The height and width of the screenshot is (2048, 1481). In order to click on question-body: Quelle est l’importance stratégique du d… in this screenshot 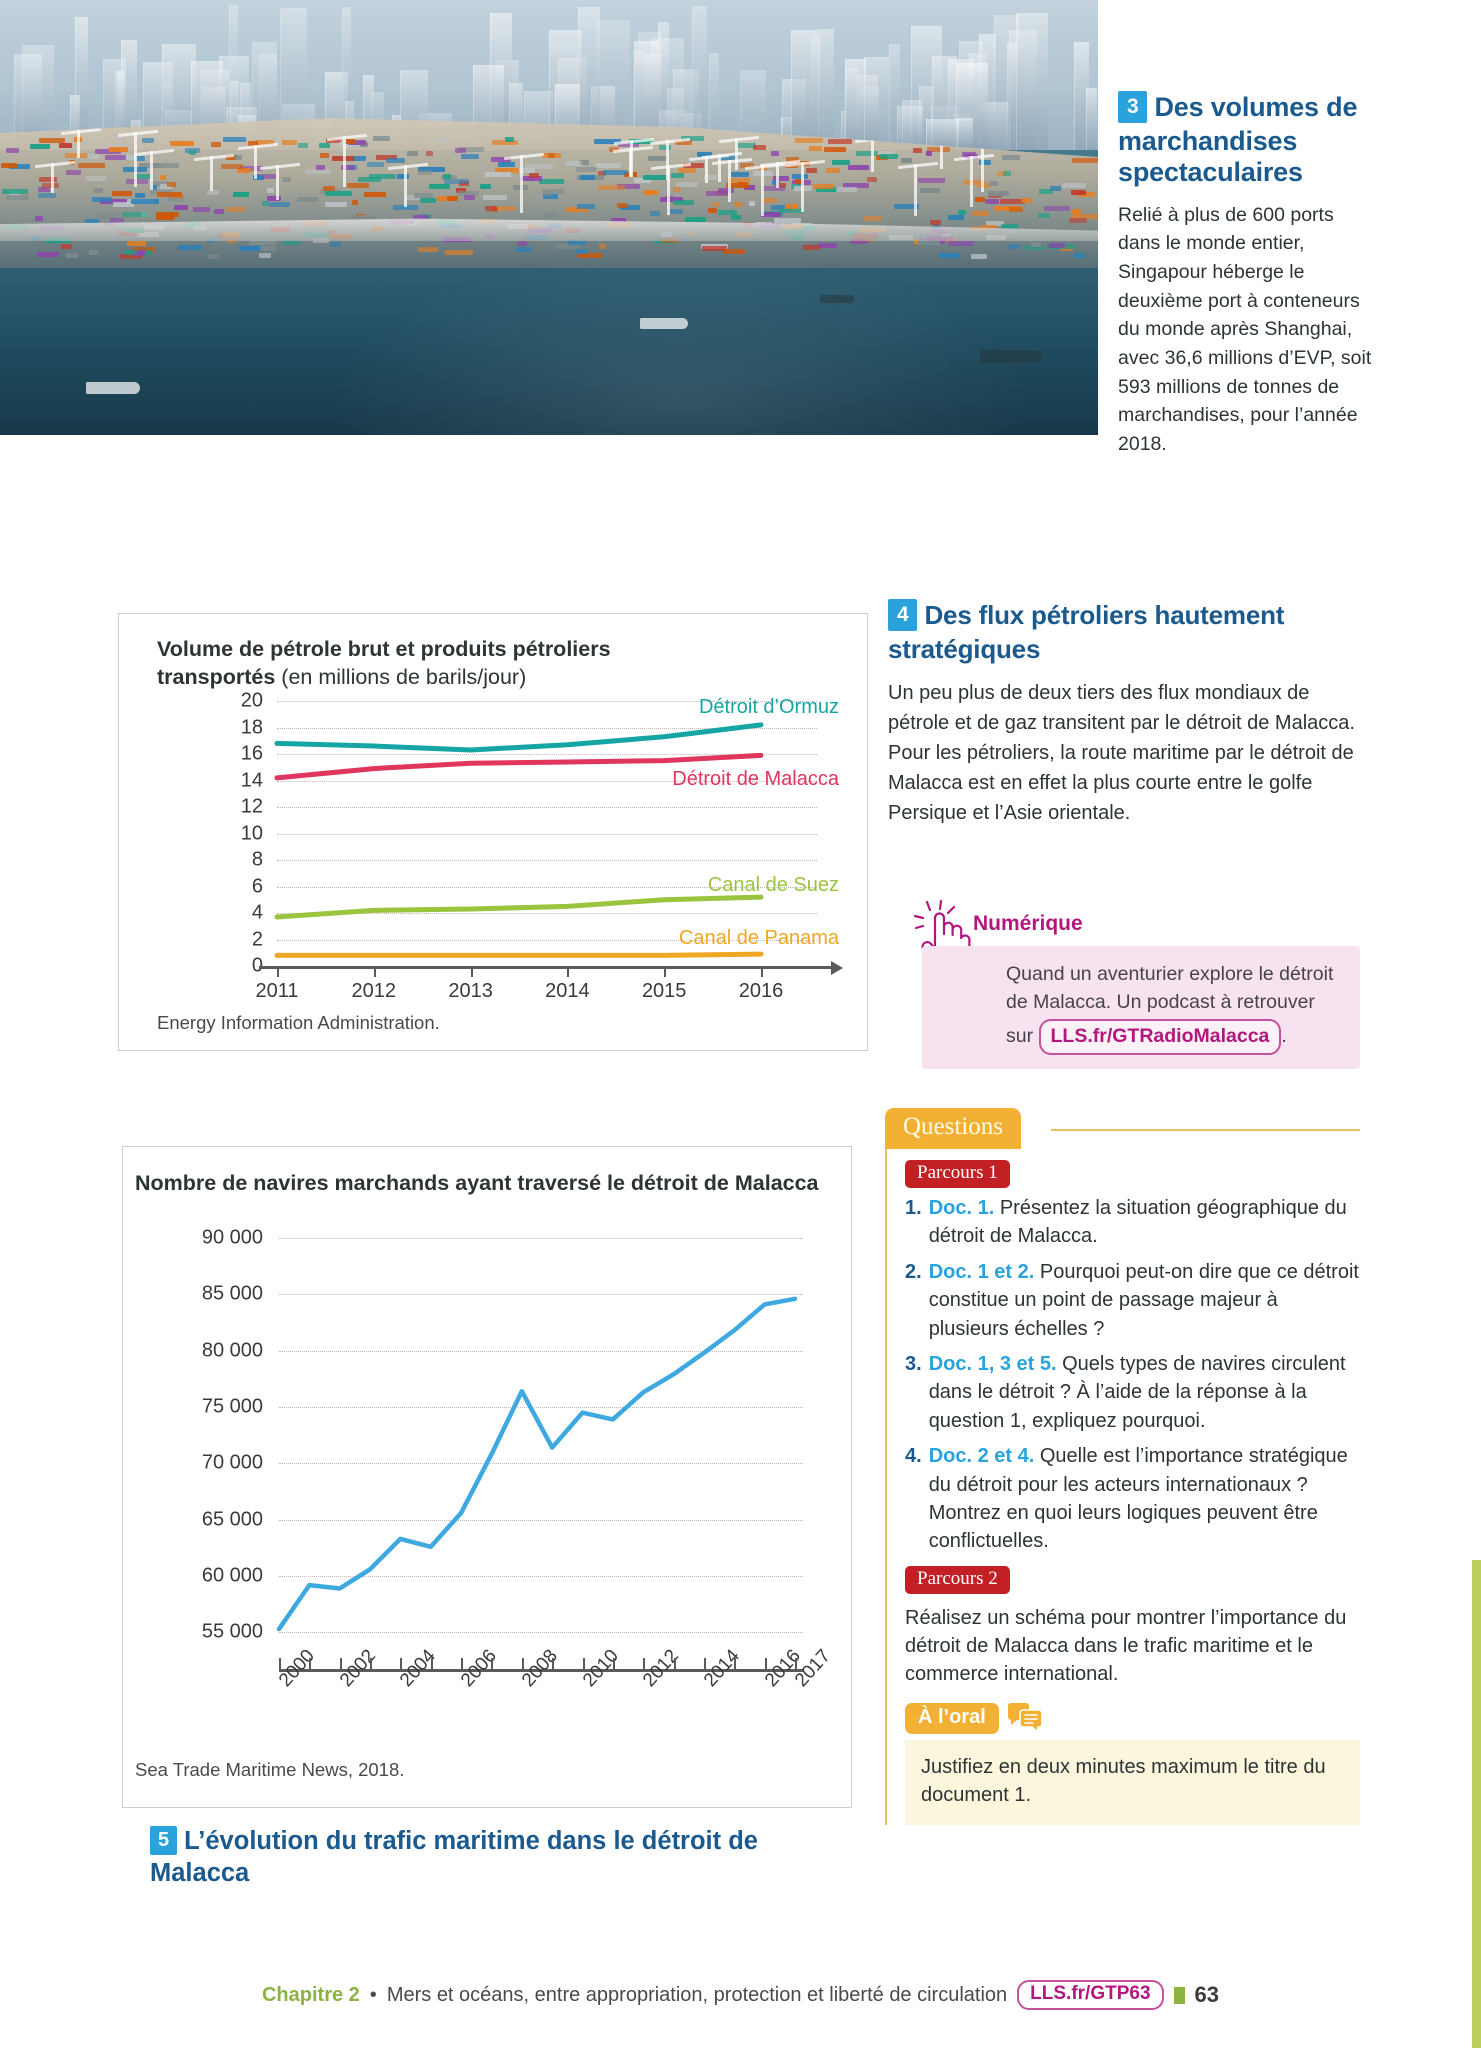, I will do `click(1138, 1499)`.